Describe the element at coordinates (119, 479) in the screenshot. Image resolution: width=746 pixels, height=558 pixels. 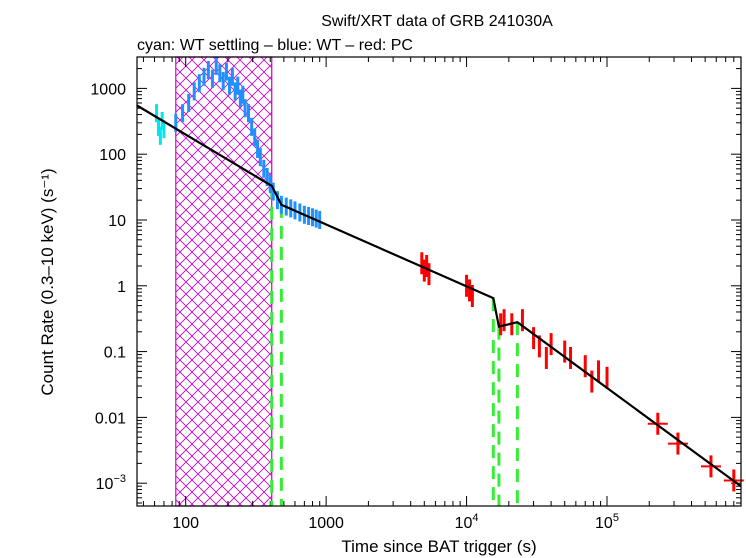
I see `y-tick-label-exponent: −3` at that location.